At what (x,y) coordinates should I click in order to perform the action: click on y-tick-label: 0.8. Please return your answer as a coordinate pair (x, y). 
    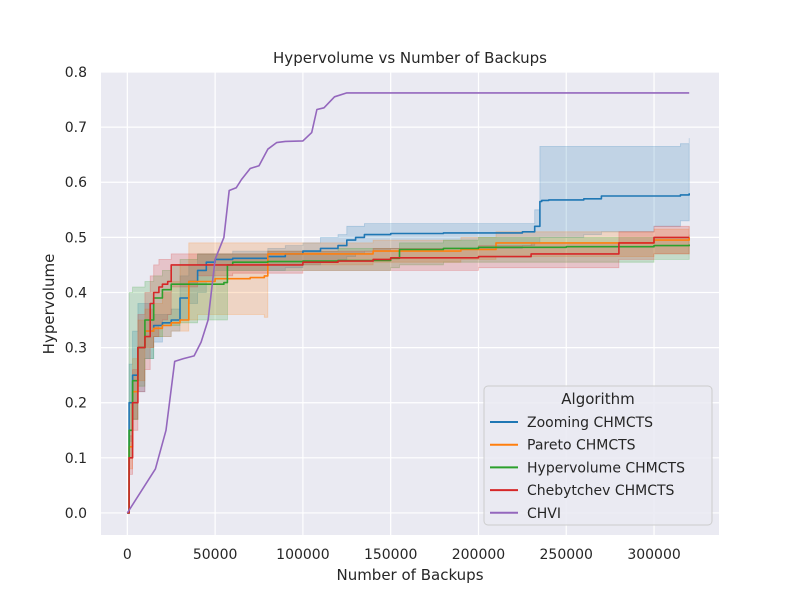
    Looking at the image, I should click on (76, 73).